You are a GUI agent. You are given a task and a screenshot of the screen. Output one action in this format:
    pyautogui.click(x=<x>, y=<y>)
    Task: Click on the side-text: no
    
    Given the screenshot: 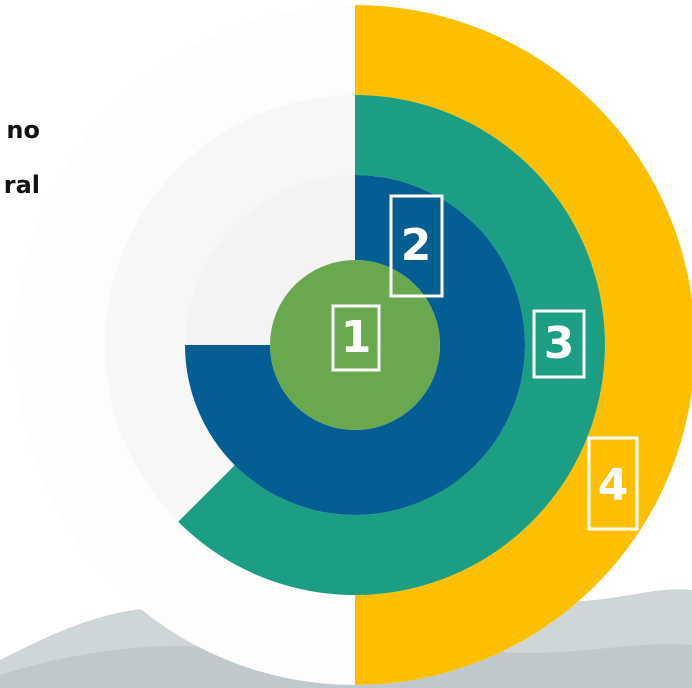 What is the action you would take?
    pyautogui.click(x=23, y=130)
    